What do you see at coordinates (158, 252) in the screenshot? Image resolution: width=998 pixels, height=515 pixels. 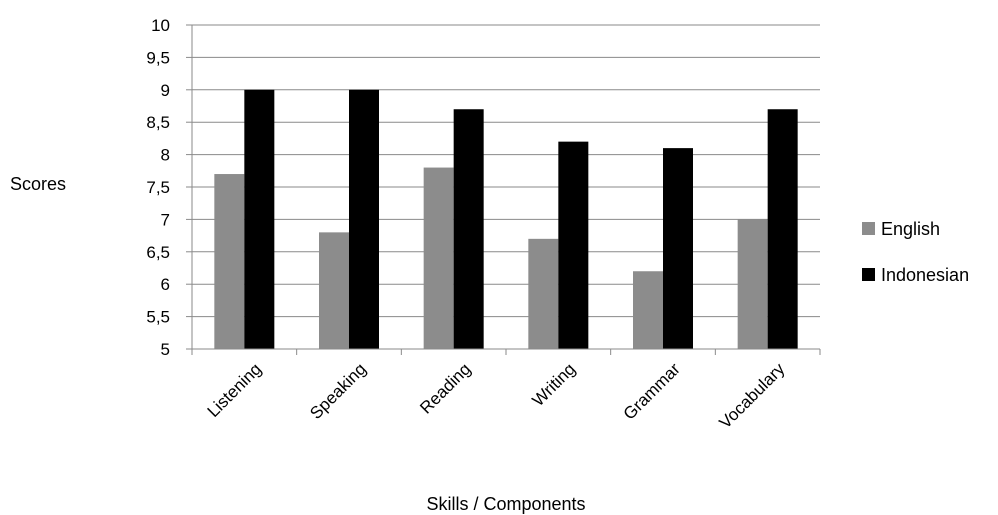 I see `y-tick-label: 6,5` at bounding box center [158, 252].